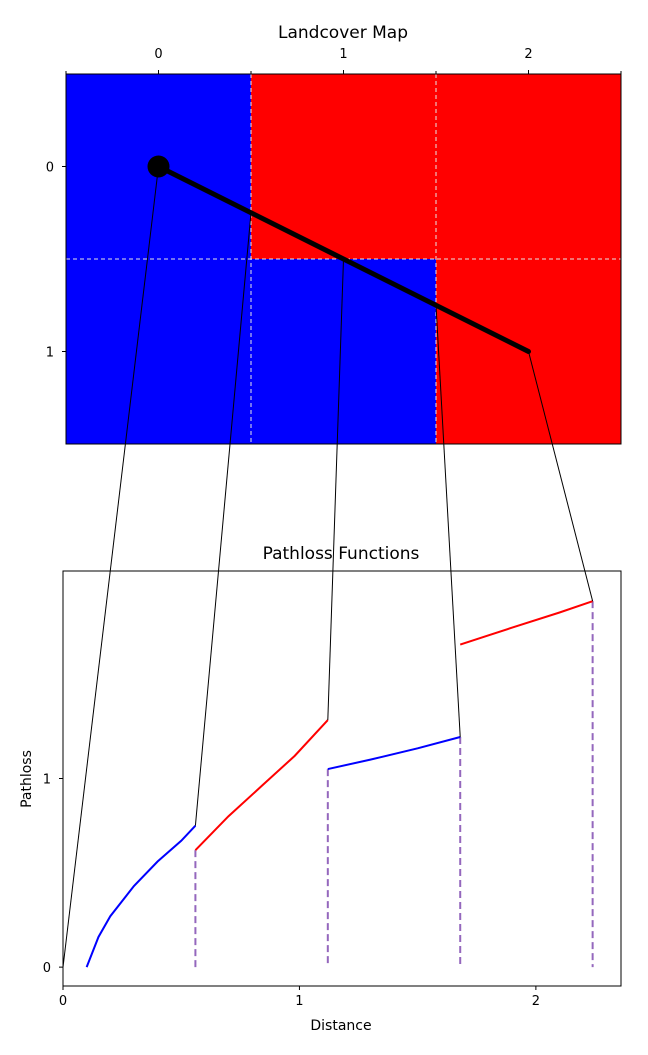 The width and height of the screenshot is (648, 1055). I want to click on map-x-tick-label: 0, so click(158, 54).